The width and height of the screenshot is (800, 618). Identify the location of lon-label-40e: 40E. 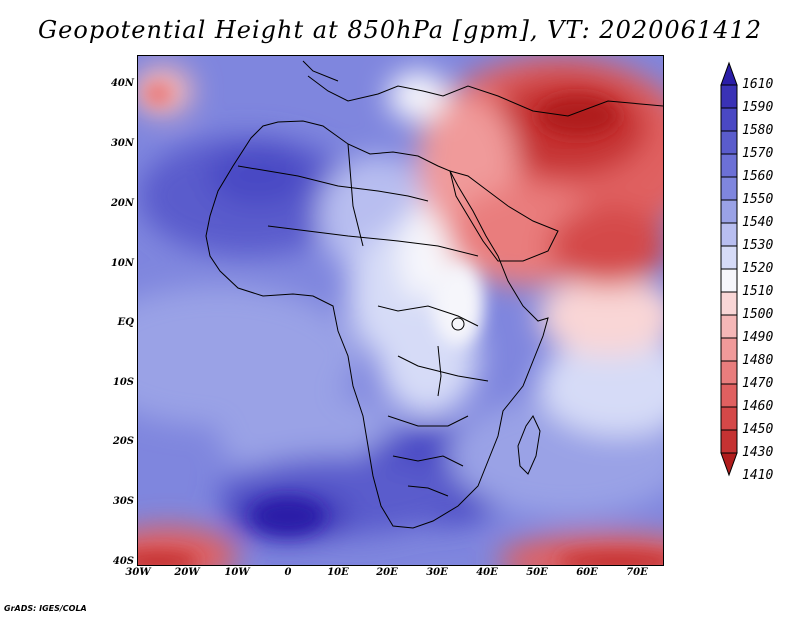
(487, 572).